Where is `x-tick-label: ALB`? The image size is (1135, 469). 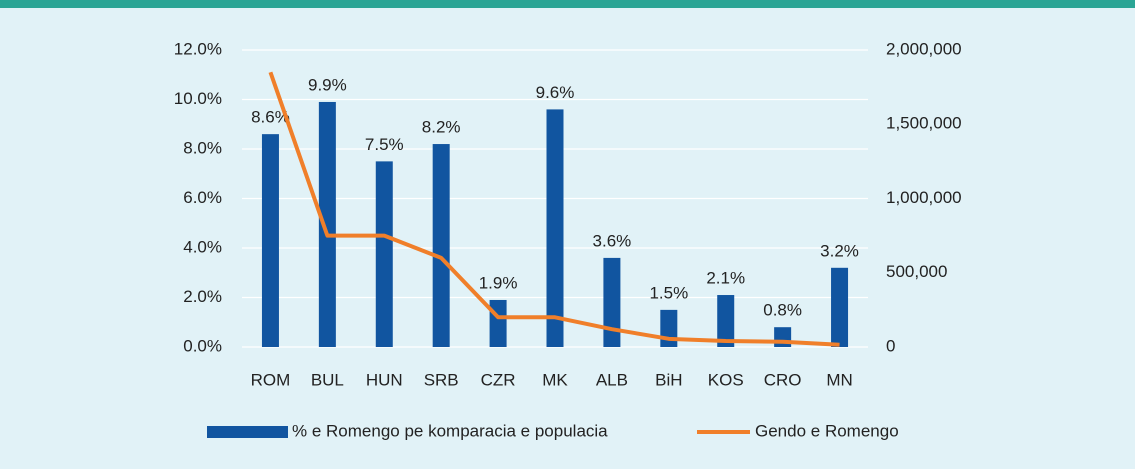 x-tick-label: ALB is located at coordinates (612, 379).